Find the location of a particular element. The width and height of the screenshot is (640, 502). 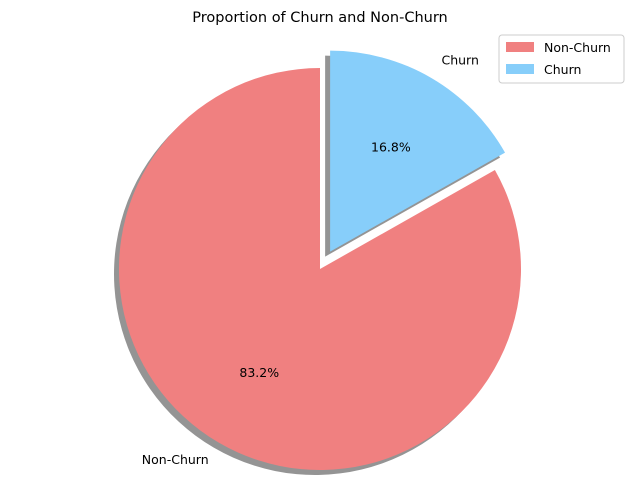

pie-slice-churn is located at coordinates (418, 151).